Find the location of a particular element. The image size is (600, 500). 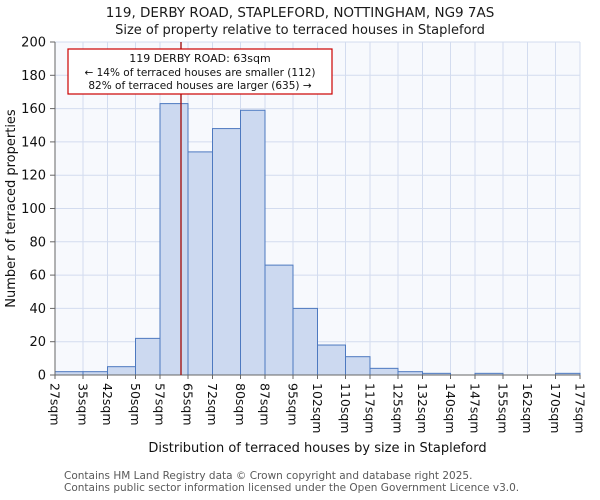

x-tick-label: 125sqm is located at coordinates (398, 408).